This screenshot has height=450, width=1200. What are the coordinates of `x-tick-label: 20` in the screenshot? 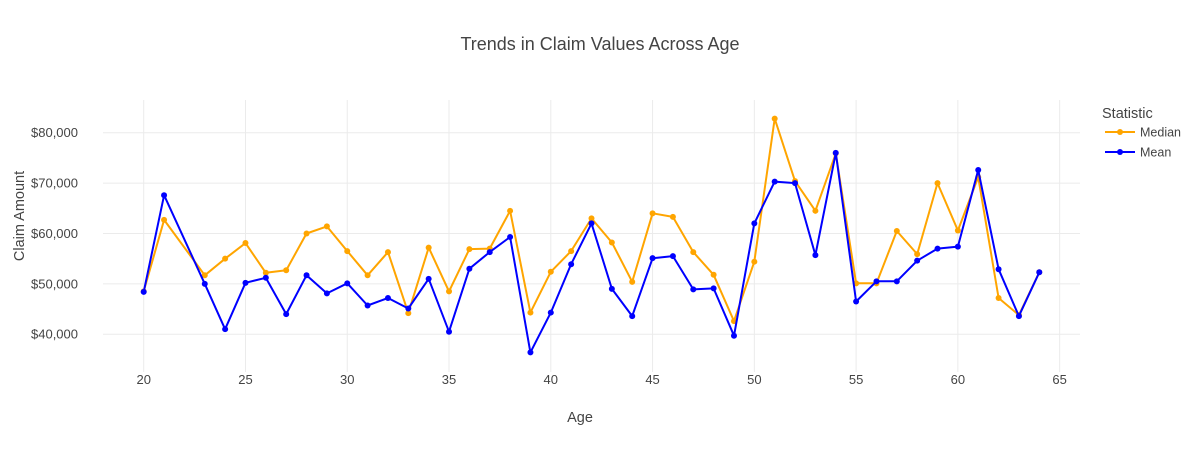 It's located at (143, 379).